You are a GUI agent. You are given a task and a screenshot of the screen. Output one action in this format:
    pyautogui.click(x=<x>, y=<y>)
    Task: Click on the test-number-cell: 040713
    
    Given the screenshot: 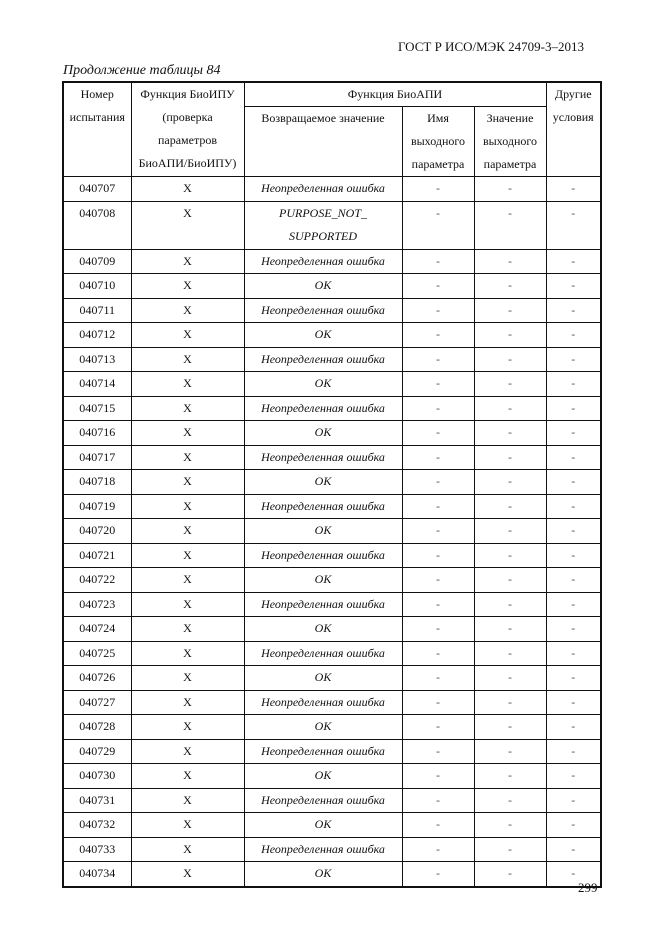 What is the action you would take?
    pyautogui.click(x=97, y=359)
    